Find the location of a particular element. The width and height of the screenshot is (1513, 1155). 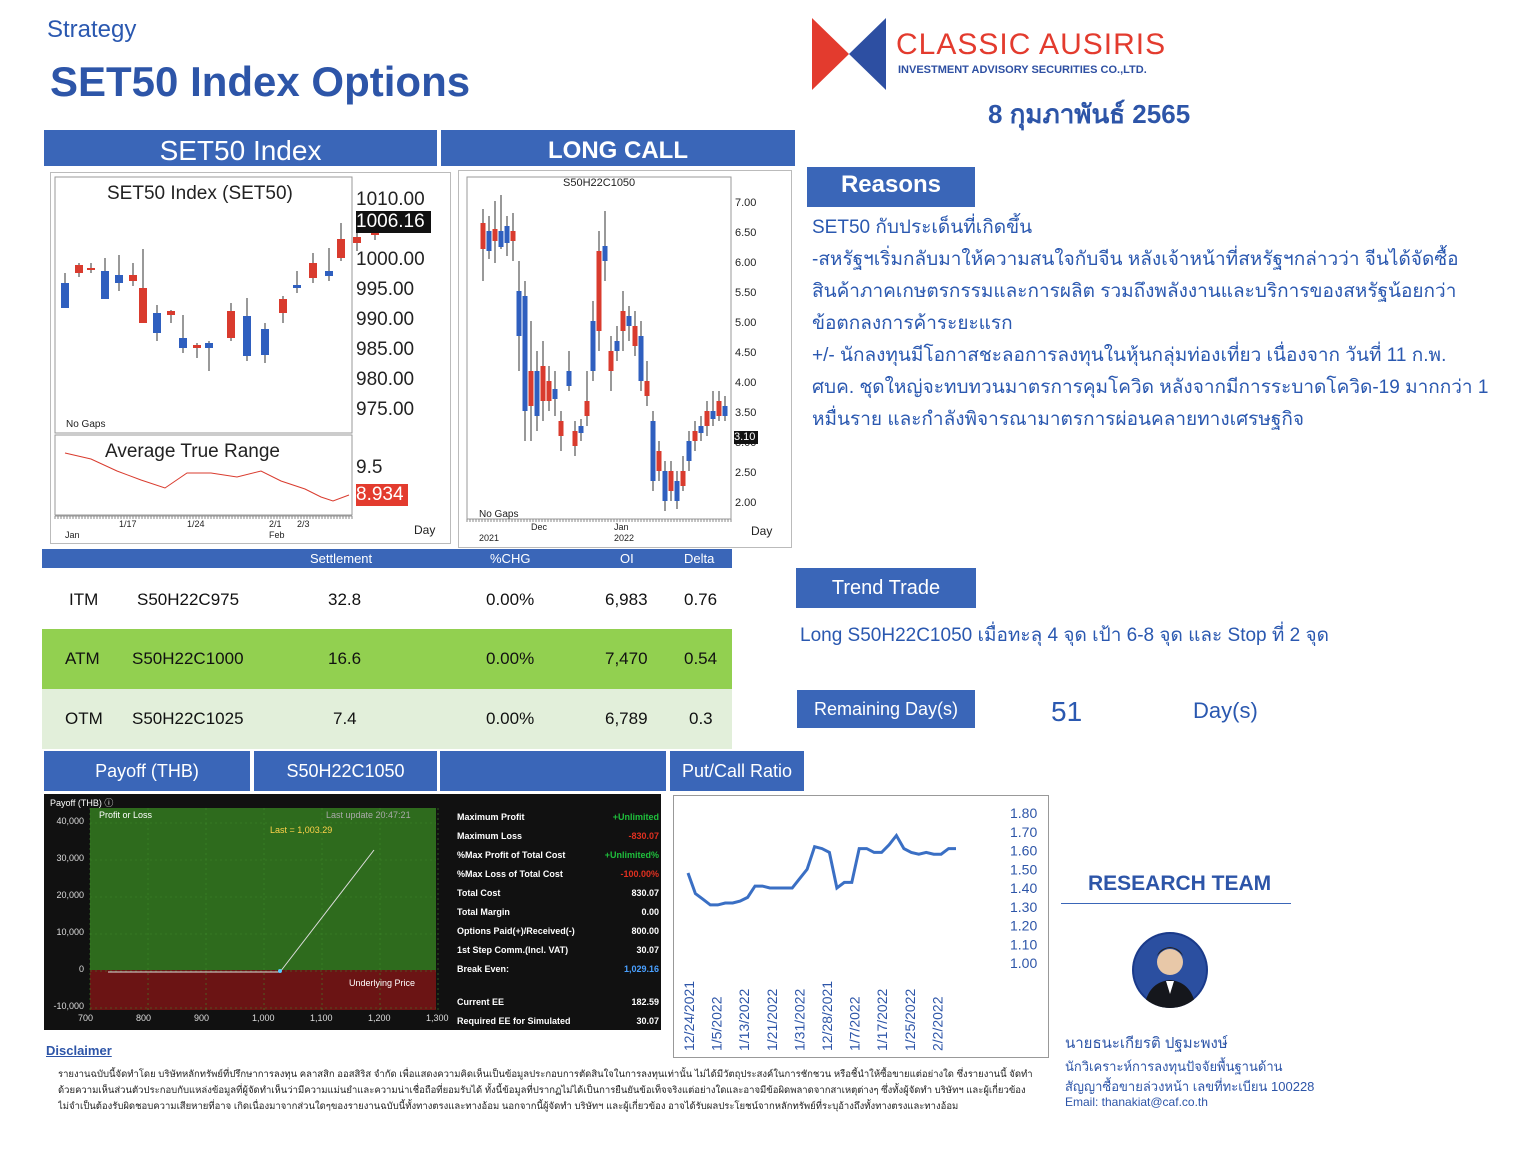

option-price-tick: 4.00 is located at coordinates (746, 383).